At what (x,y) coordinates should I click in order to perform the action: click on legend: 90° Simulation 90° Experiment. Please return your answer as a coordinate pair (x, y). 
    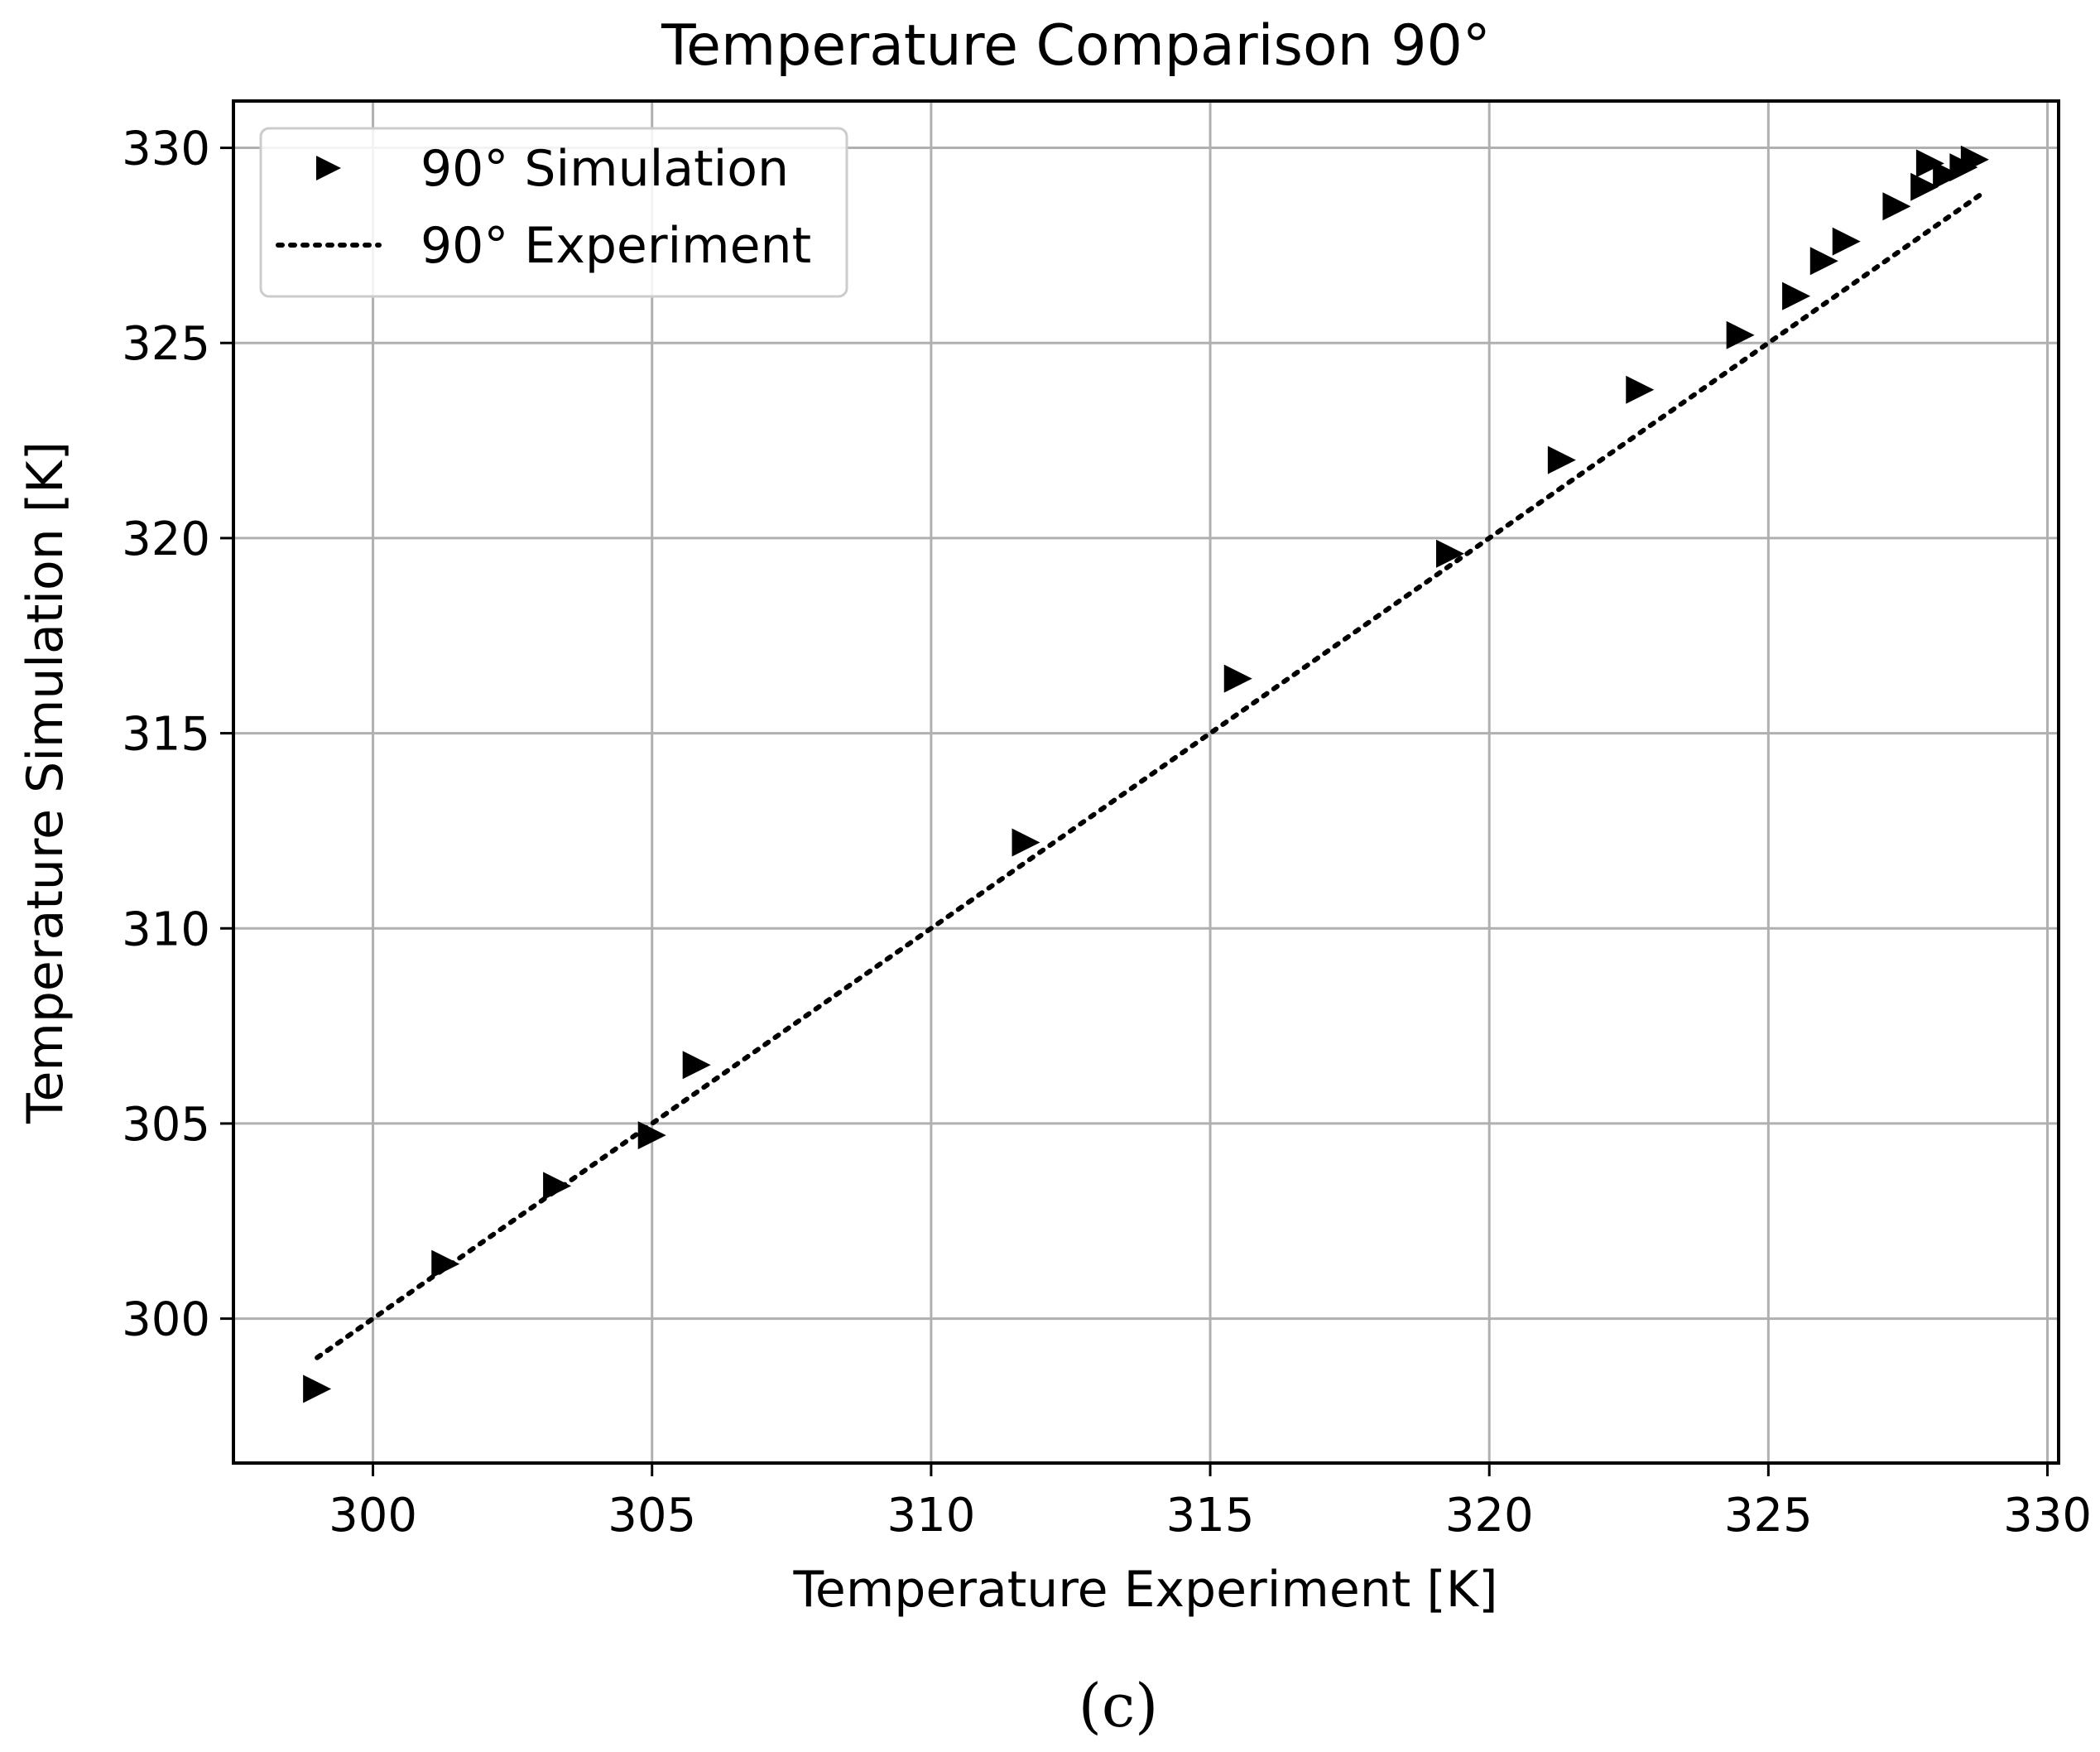
    Looking at the image, I should click on (553, 212).